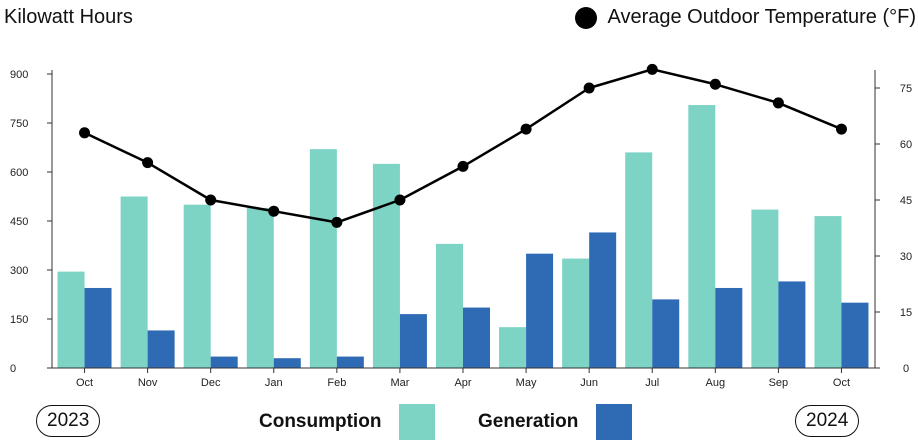  I want to click on y-right-tick-label: 75, so click(906, 89).